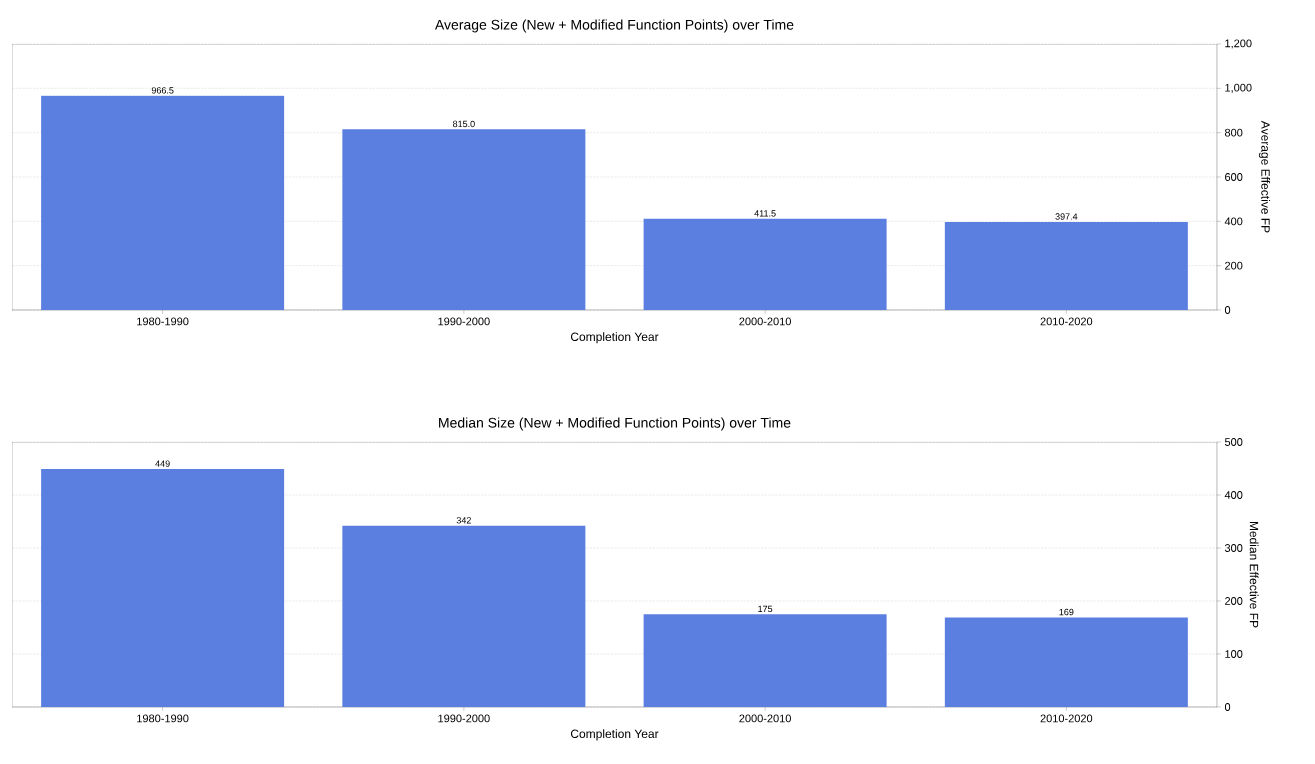  Describe the element at coordinates (1233, 132) in the screenshot. I see `y-tick-label: 800` at that location.